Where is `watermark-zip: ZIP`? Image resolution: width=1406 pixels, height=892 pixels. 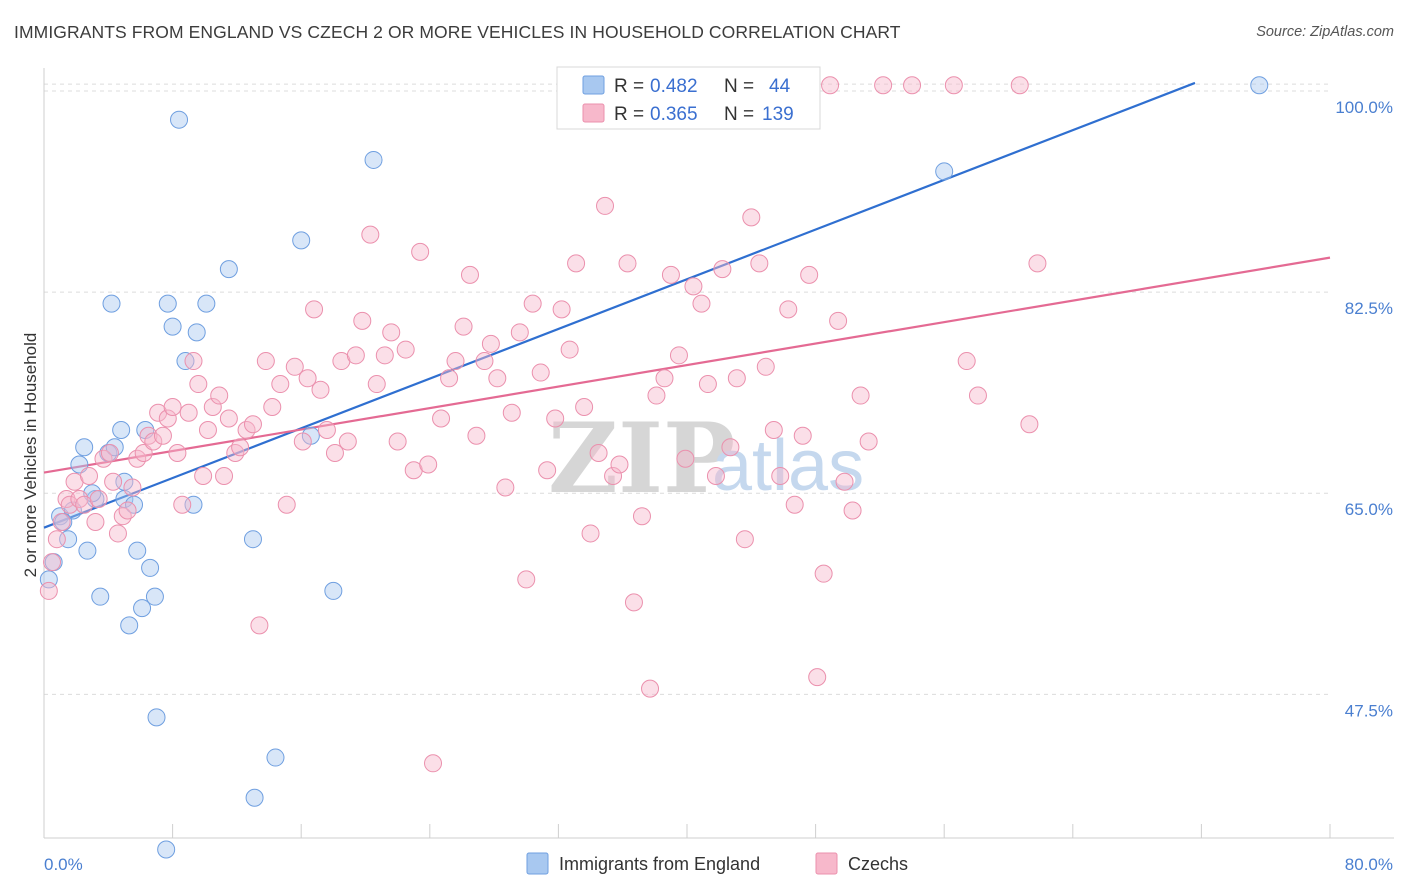
watermark-zip: ZIP is located at coordinates (641, 458).